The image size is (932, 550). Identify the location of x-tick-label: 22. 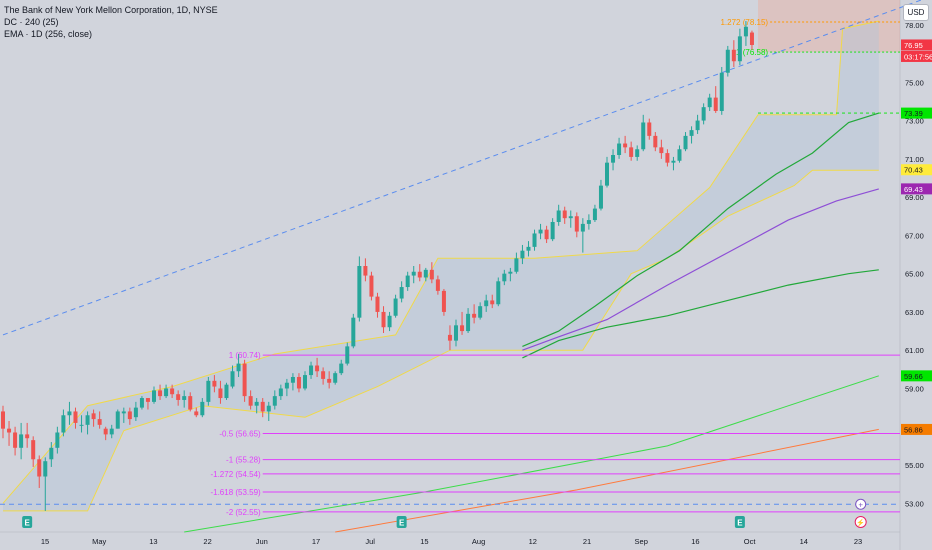
(207, 541).